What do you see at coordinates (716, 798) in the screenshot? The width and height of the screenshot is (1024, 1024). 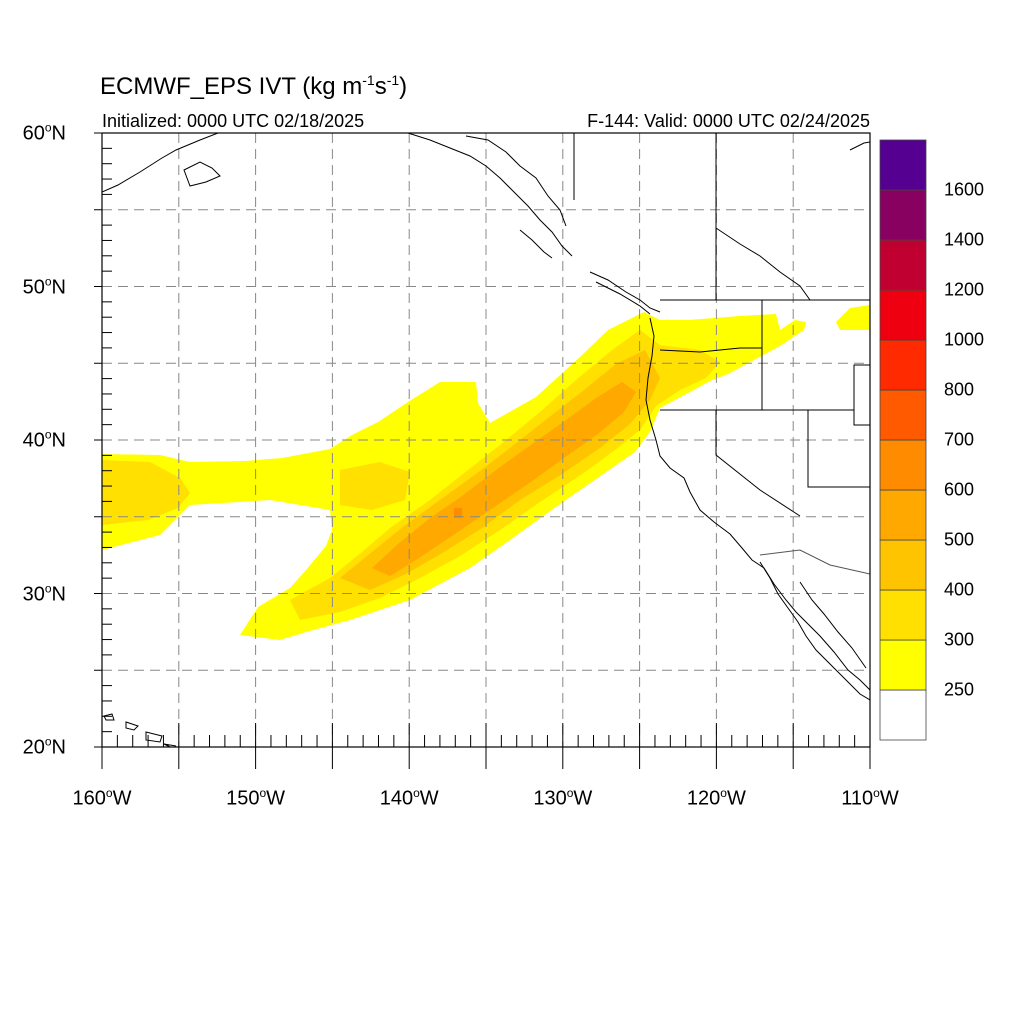 I see `longitude-label: 120oW` at bounding box center [716, 798].